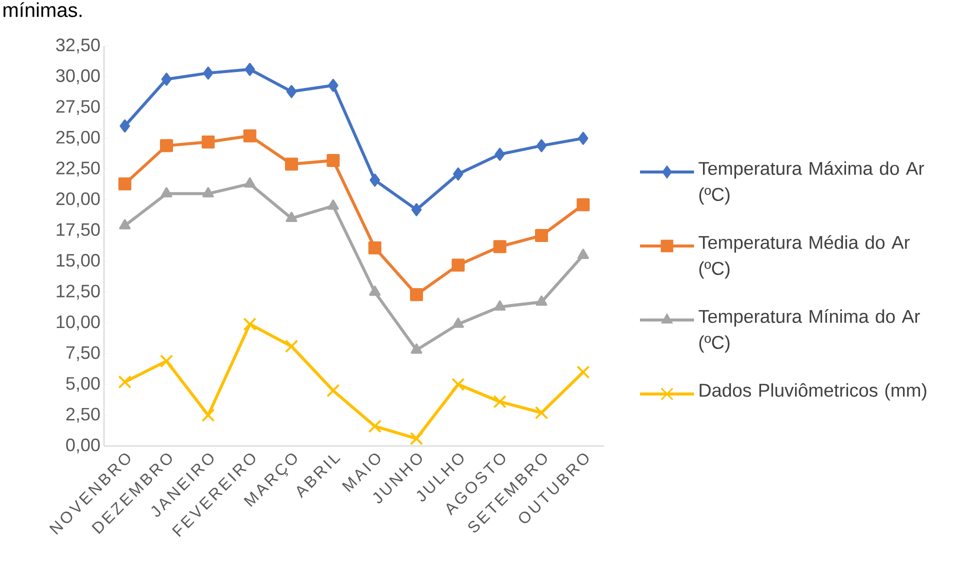 Image resolution: width=958 pixels, height=580 pixels. I want to click on y-tick-label: 0,00, so click(83, 446).